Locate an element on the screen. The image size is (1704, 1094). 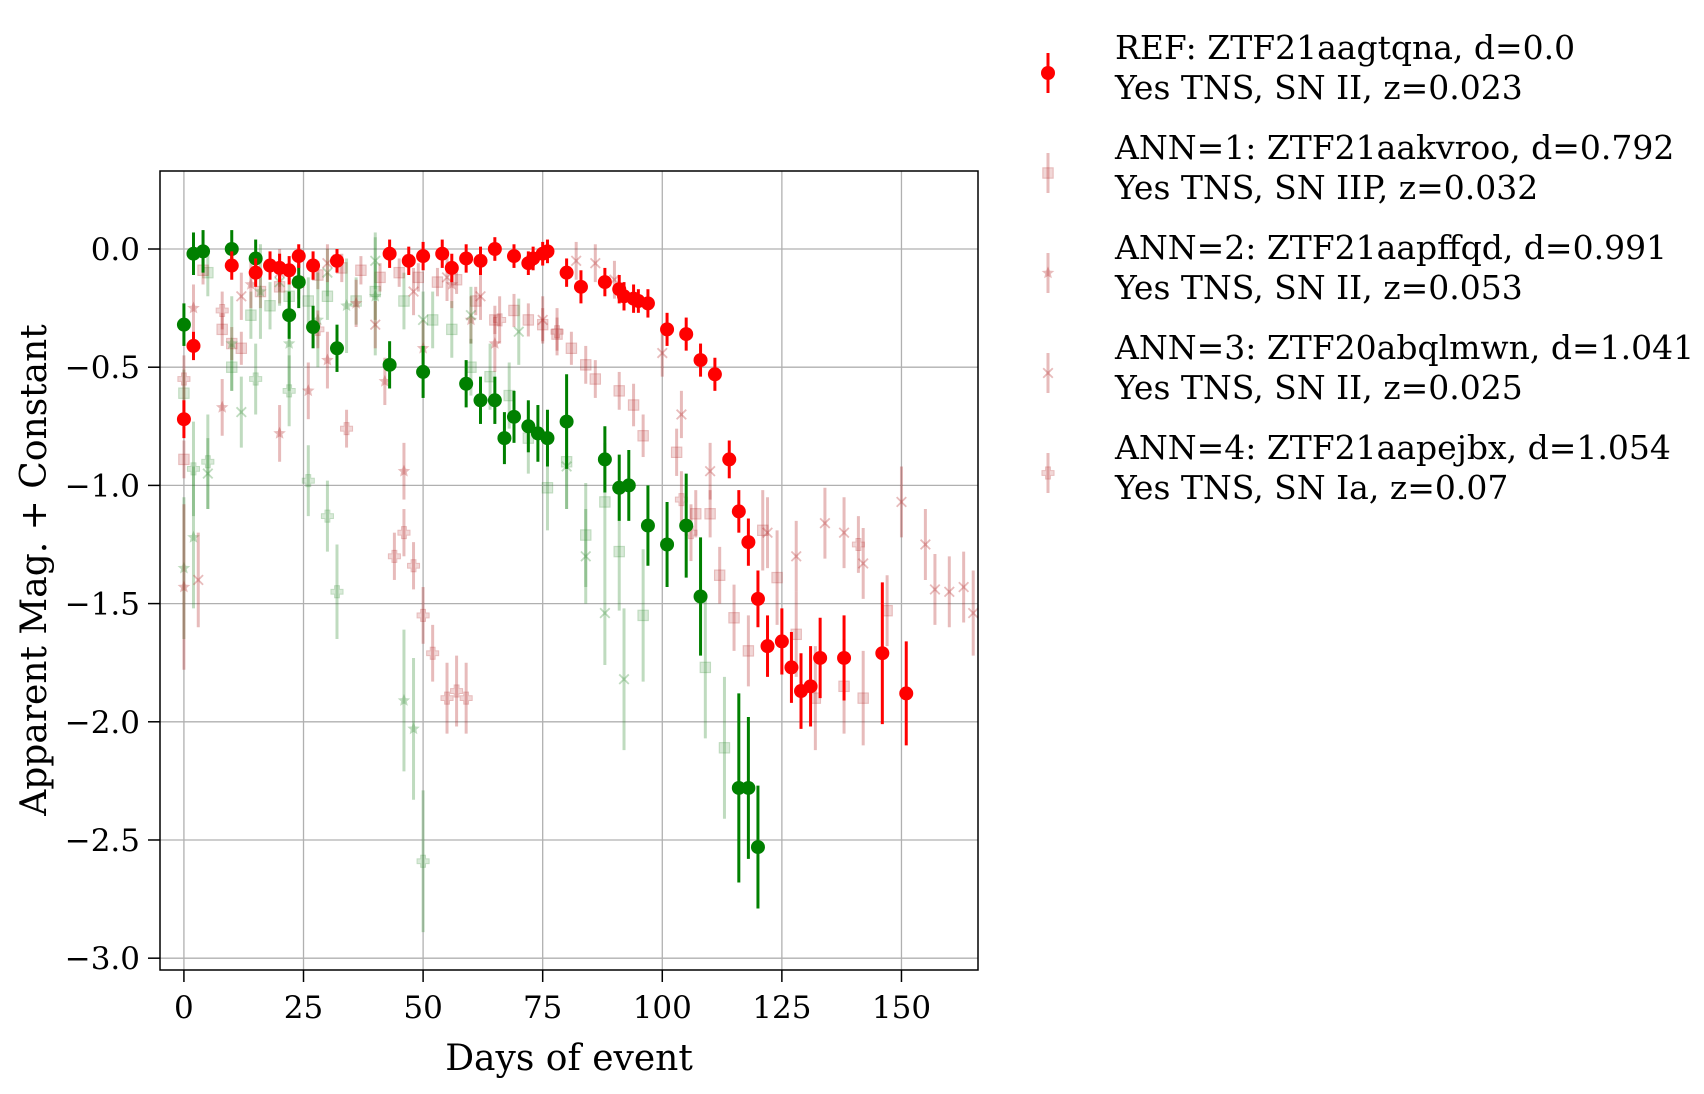
y-tick-label: −1.5 is located at coordinates (102, 605).